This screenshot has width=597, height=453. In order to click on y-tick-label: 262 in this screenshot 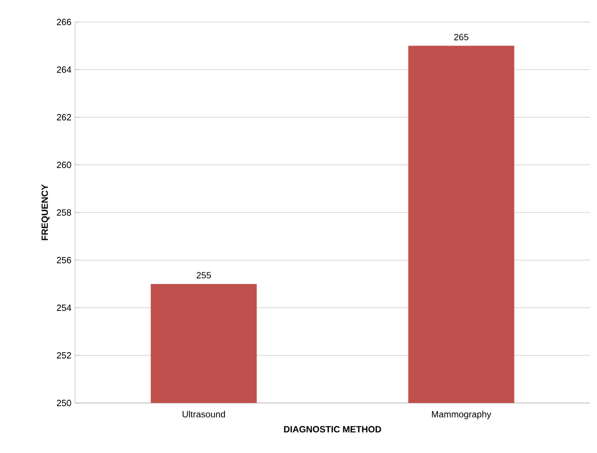, I will do `click(64, 117)`.